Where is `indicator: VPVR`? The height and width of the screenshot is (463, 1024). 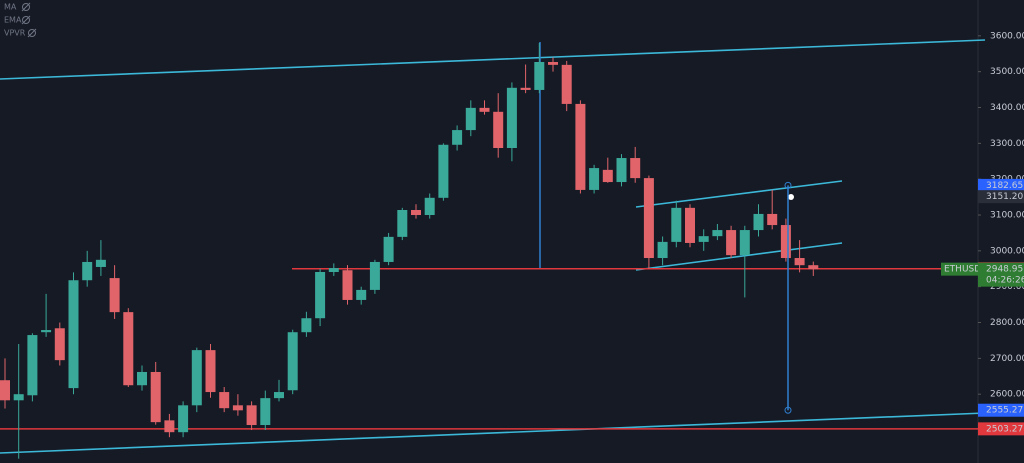 indicator: VPVR is located at coordinates (15, 33).